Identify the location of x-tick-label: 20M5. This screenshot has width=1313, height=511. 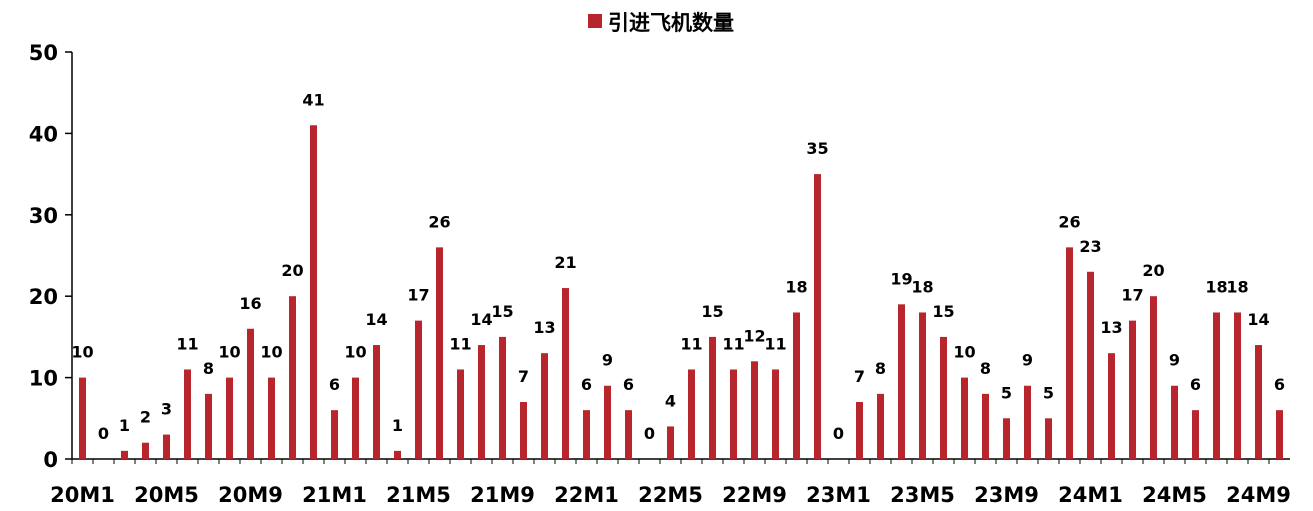
(166, 495).